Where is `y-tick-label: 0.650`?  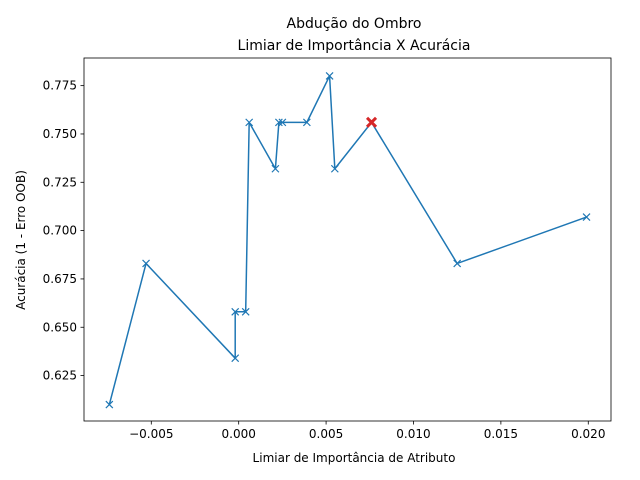
y-tick-label: 0.650 is located at coordinates (60, 327).